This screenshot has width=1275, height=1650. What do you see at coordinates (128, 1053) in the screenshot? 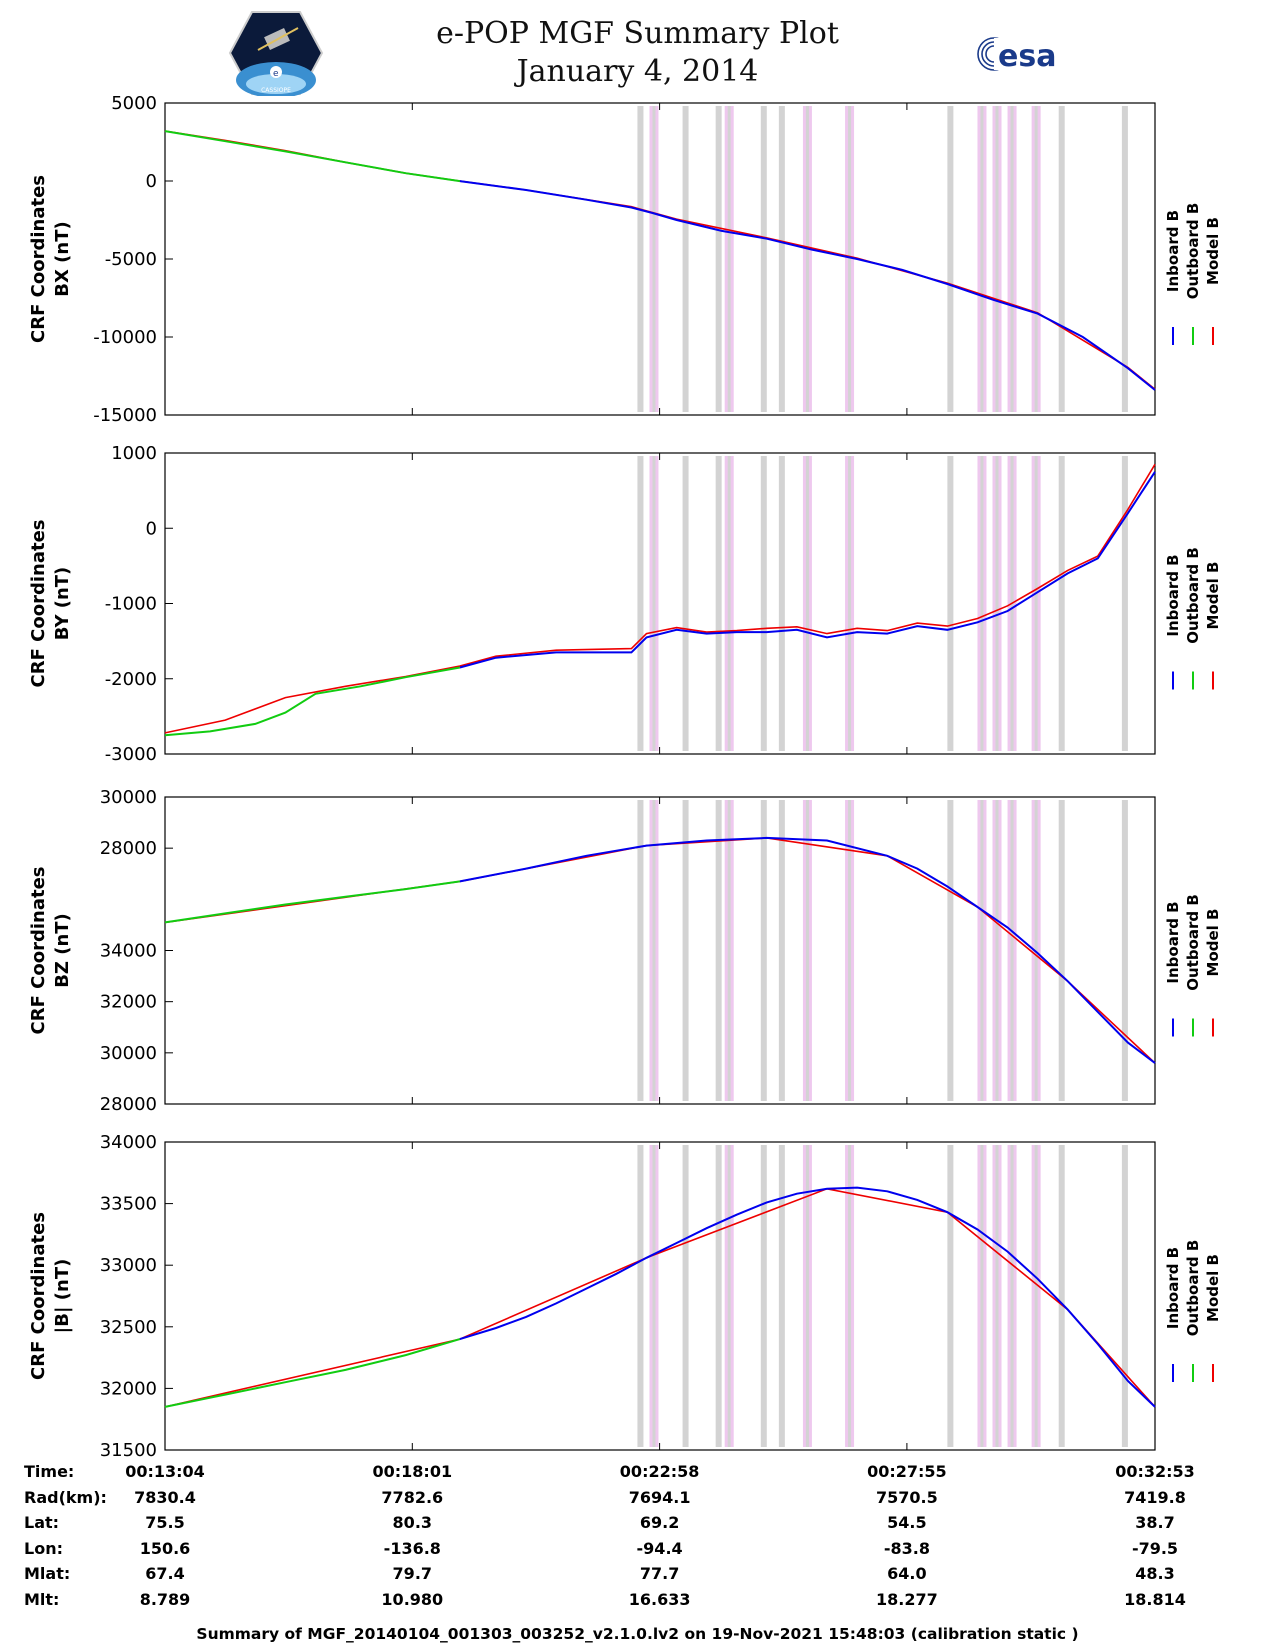
I see `y-tick-label: 30000` at bounding box center [128, 1053].